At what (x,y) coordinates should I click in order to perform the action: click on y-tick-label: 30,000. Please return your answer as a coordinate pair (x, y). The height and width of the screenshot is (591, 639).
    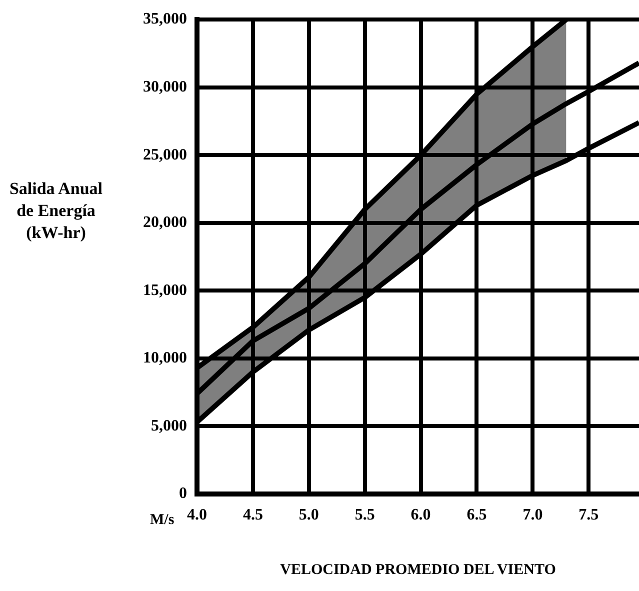
    Looking at the image, I should click on (165, 87).